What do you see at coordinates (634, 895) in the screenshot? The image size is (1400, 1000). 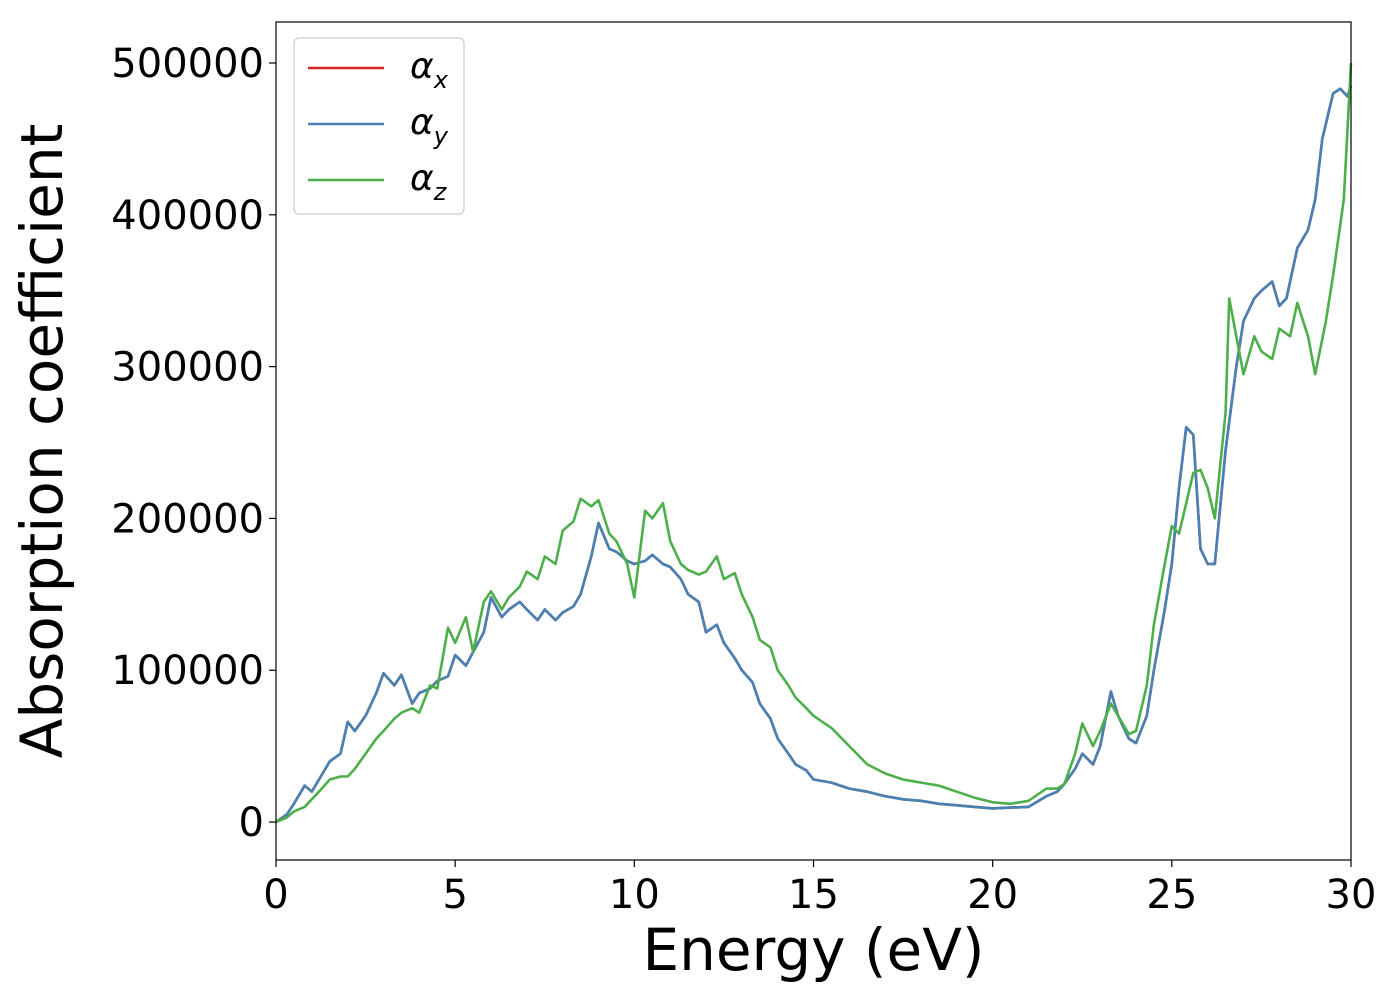 I see `x-tick-label: 10` at bounding box center [634, 895].